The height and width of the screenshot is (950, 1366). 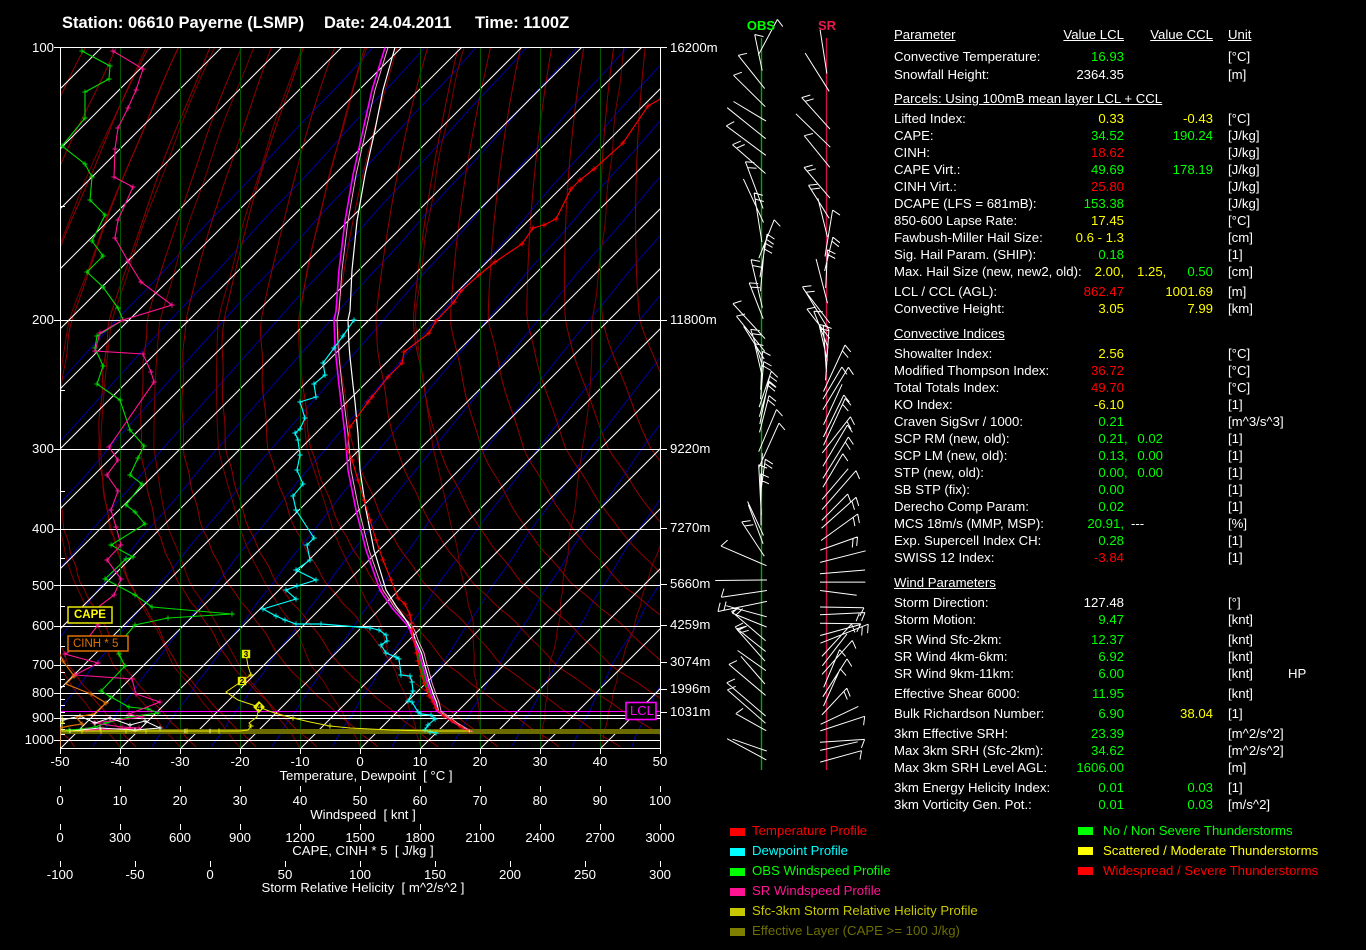 What do you see at coordinates (259, 707) in the screenshot?
I see `svg-text: 4` at bounding box center [259, 707].